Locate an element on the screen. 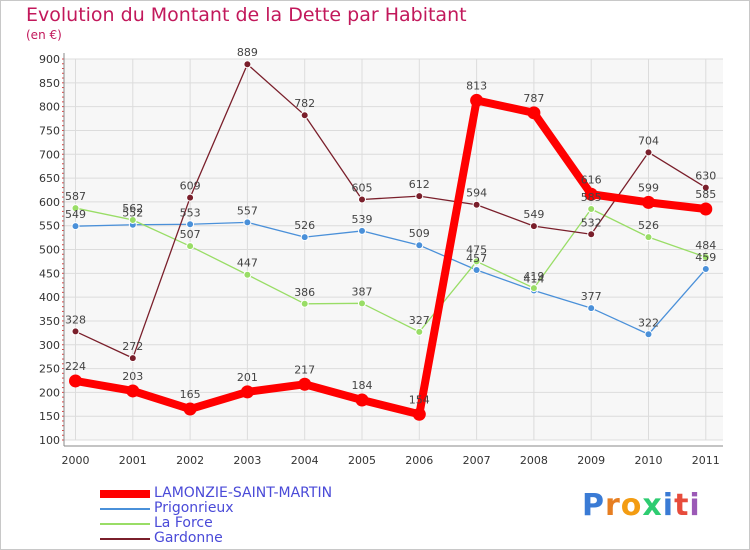 This screenshot has height=550, width=750. data-label: 526 is located at coordinates (304, 225).